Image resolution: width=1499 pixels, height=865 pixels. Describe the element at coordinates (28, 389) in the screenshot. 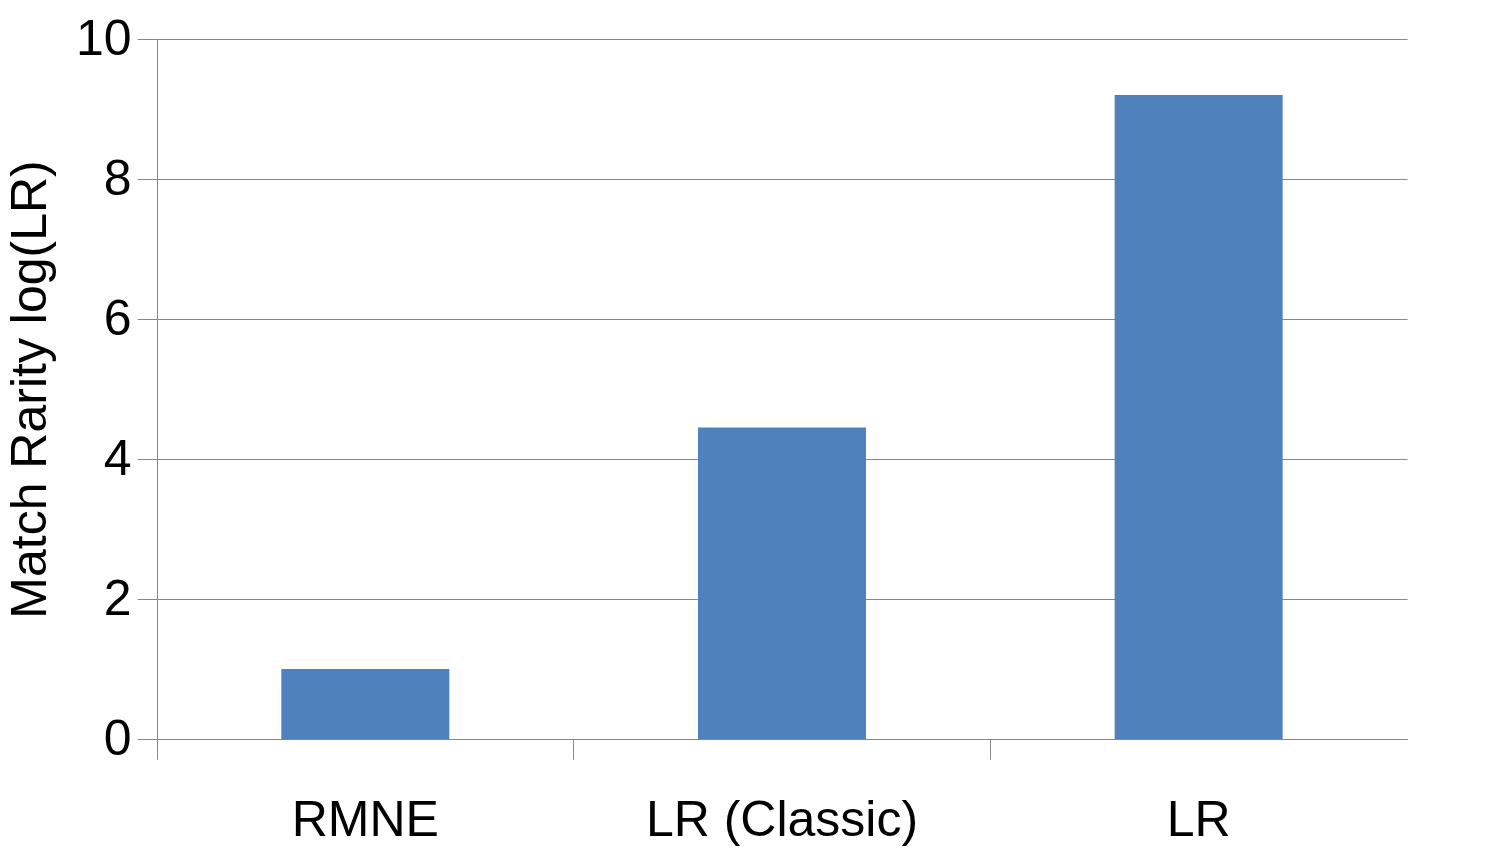

I see `y-axis-title: Match Rarity log(LR)` at that location.